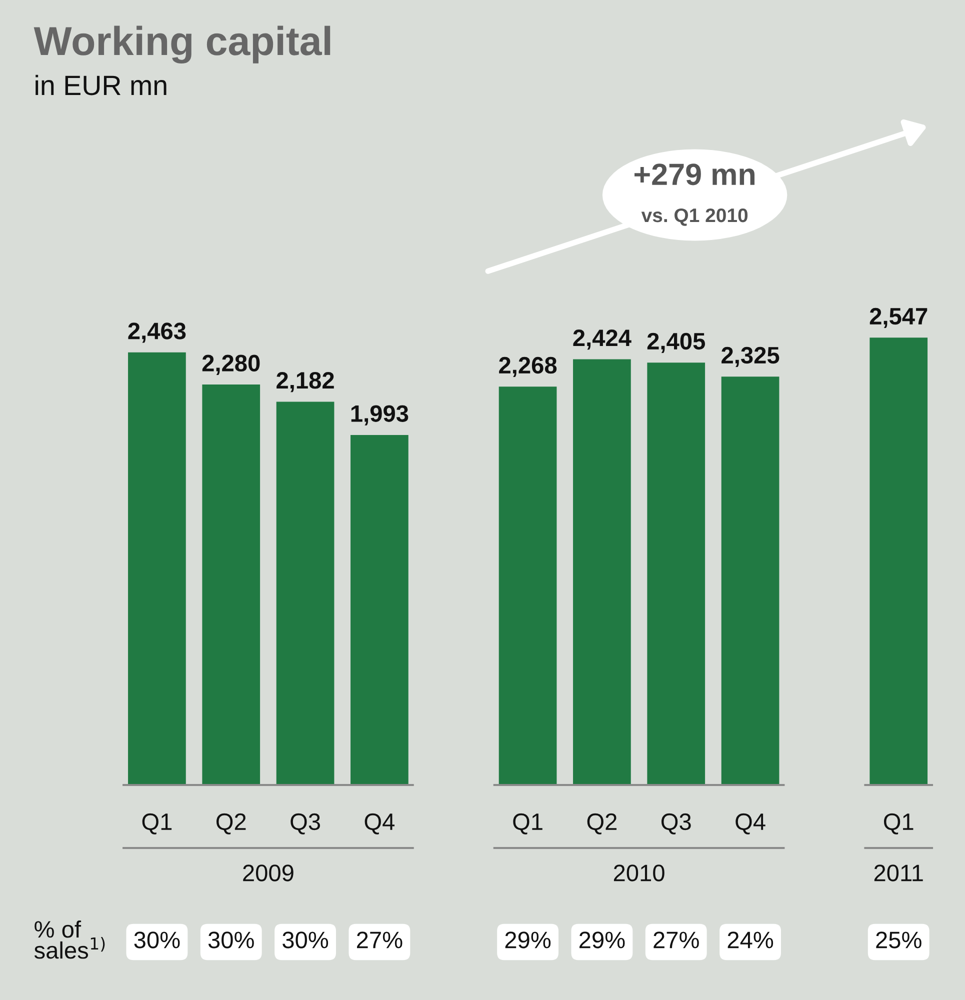 This screenshot has height=1000, width=965. What do you see at coordinates (751, 940) in the screenshot?
I see `text: 24%` at bounding box center [751, 940].